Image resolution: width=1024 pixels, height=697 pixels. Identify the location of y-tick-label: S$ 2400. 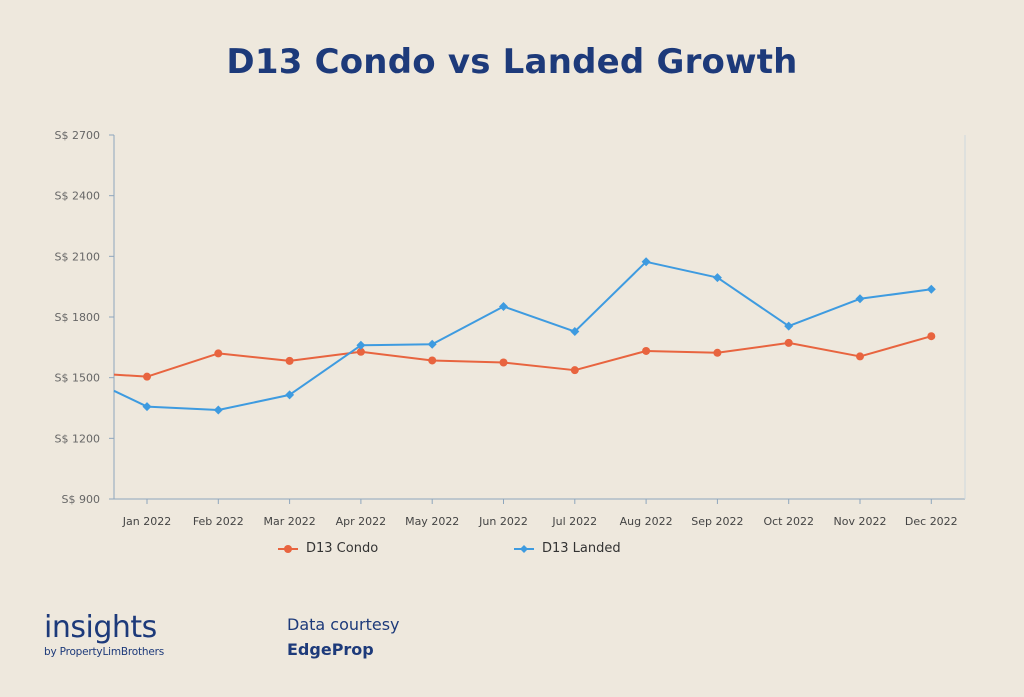
(77, 196).